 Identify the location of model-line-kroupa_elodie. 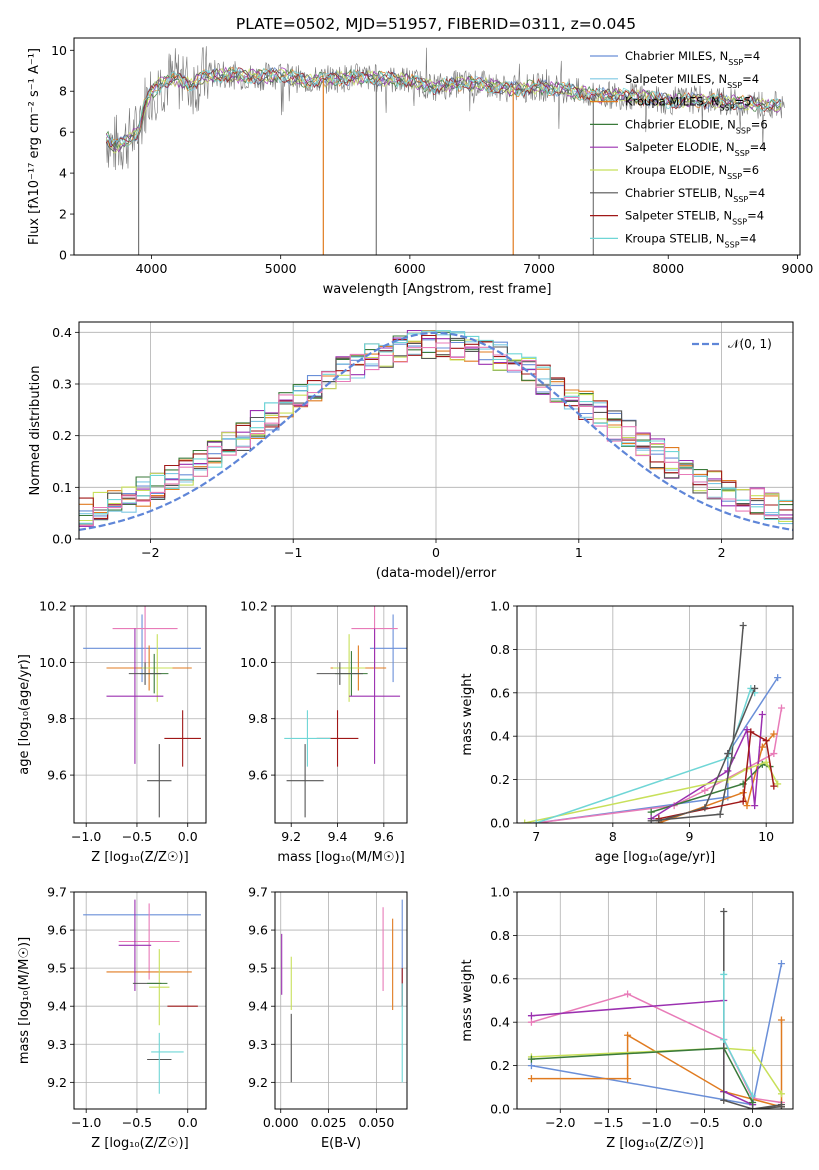
(443, 110).